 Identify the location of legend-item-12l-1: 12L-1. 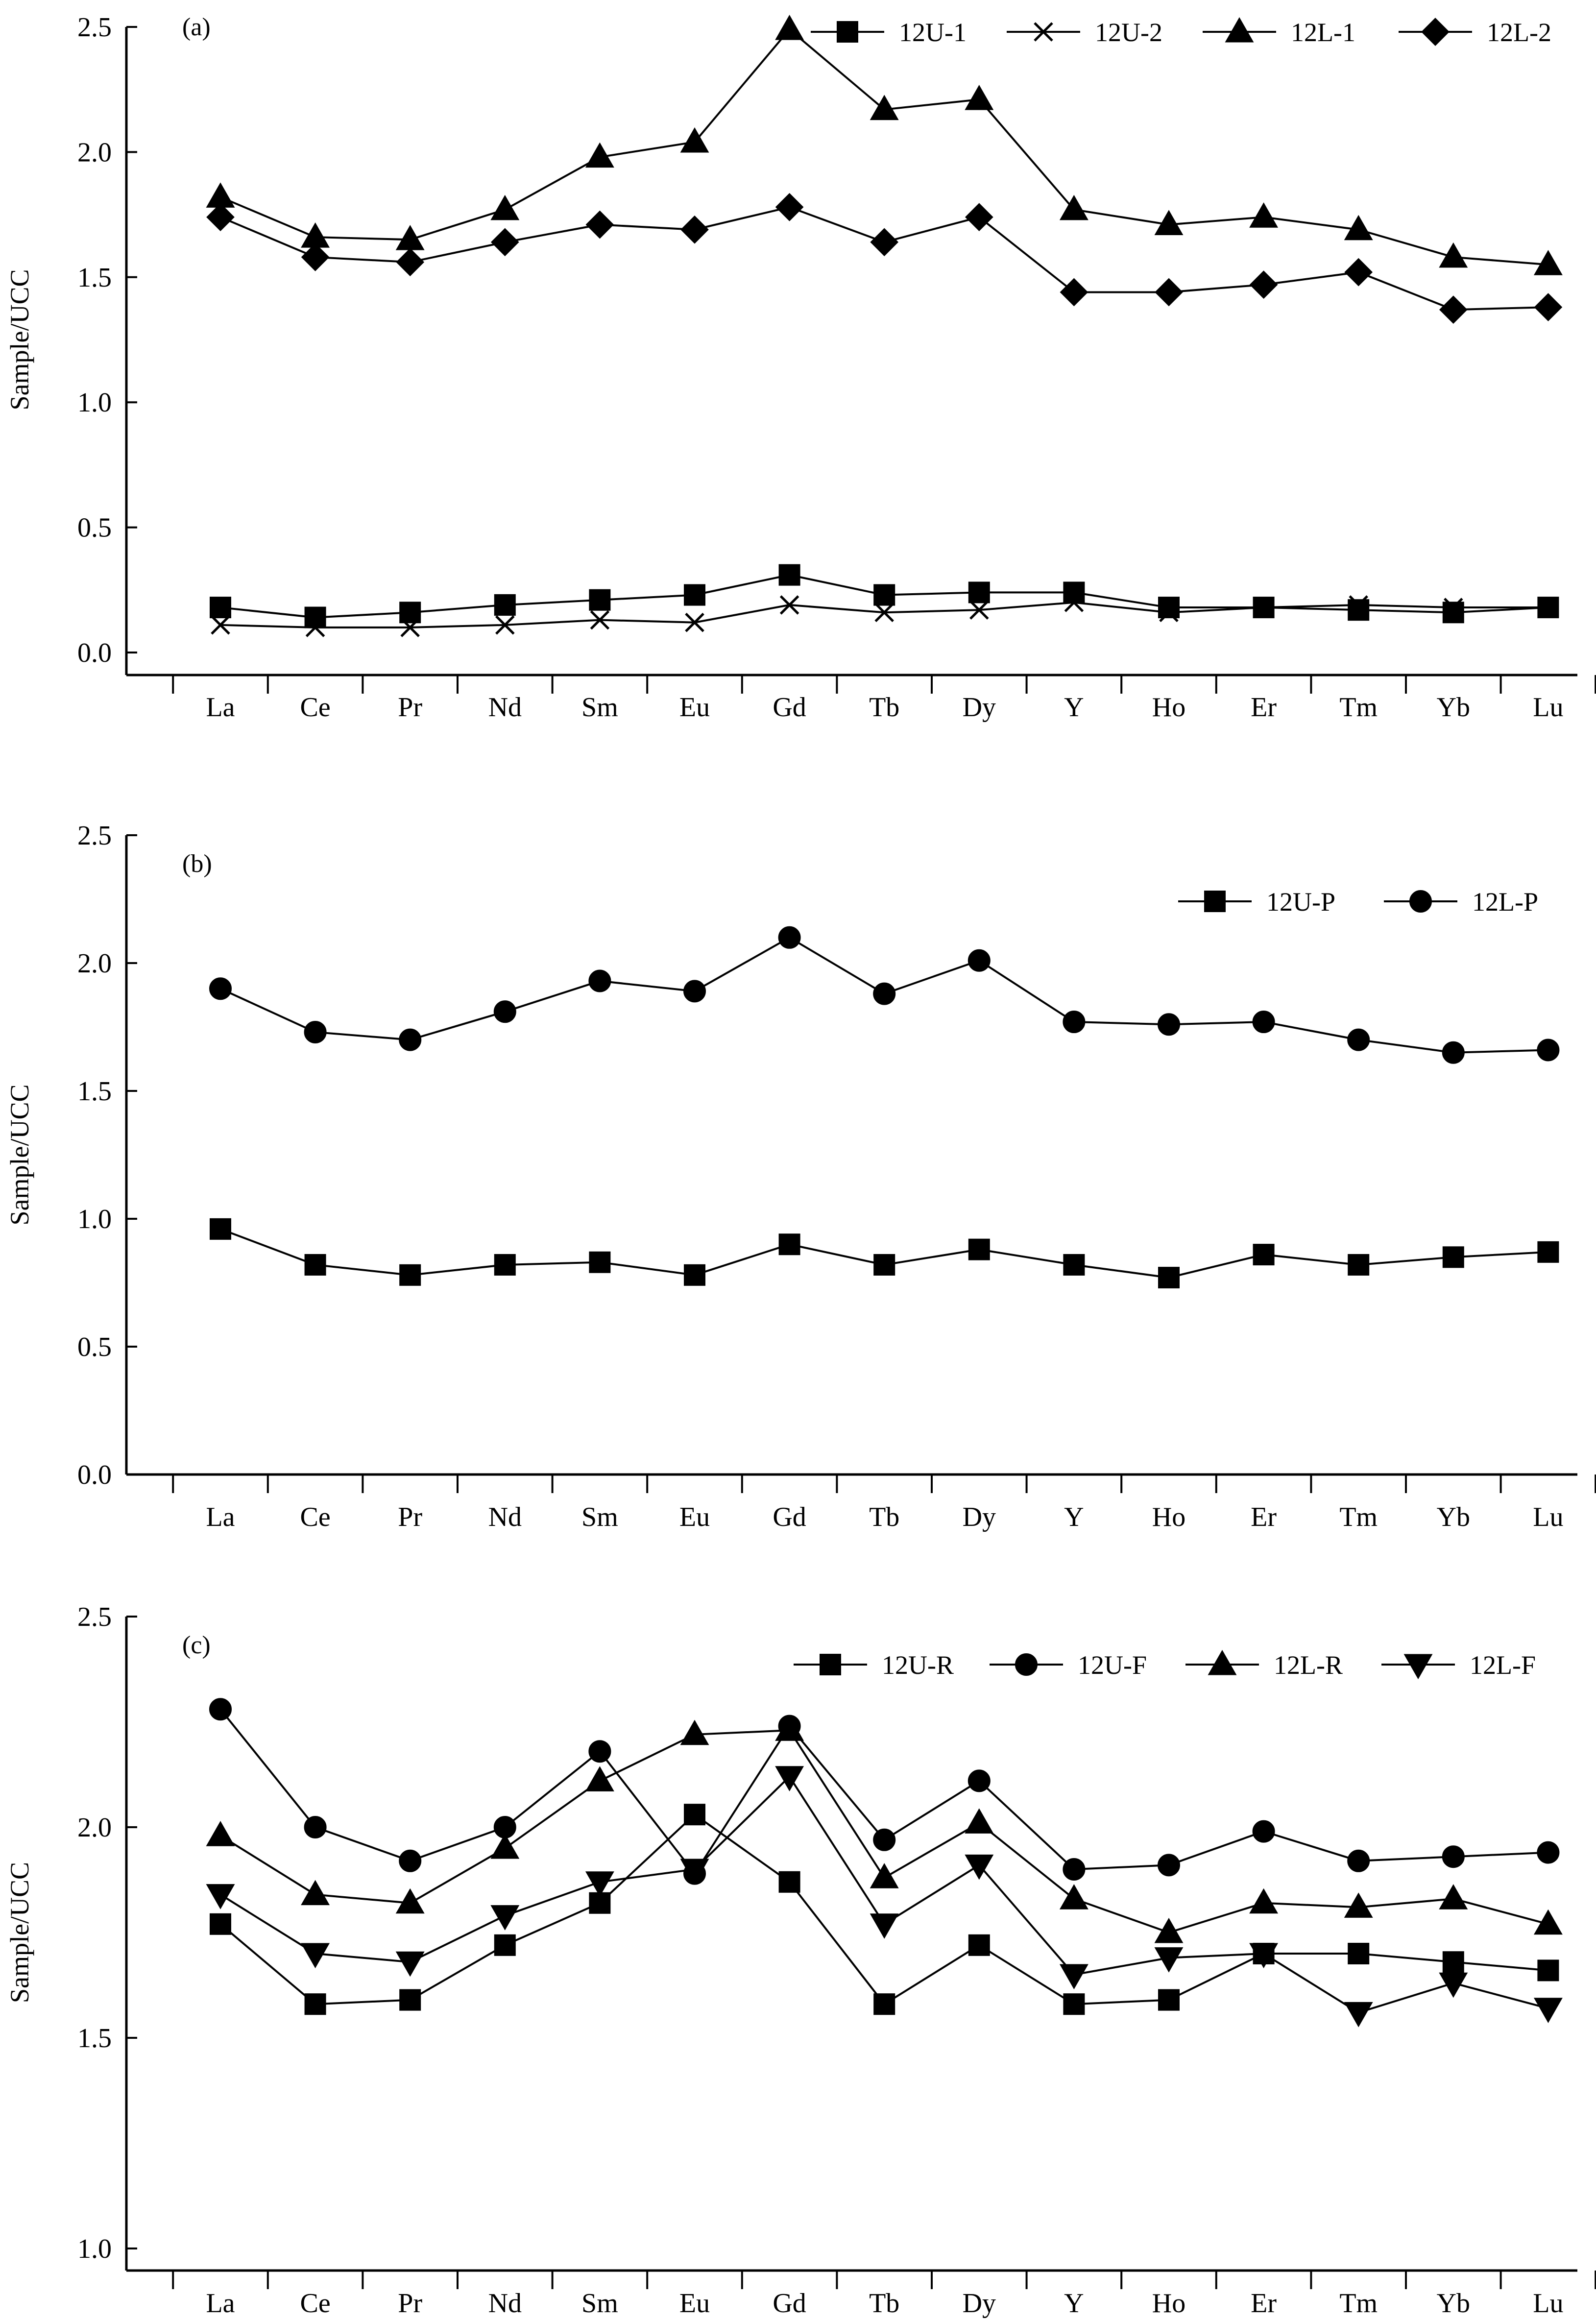
(1279, 32).